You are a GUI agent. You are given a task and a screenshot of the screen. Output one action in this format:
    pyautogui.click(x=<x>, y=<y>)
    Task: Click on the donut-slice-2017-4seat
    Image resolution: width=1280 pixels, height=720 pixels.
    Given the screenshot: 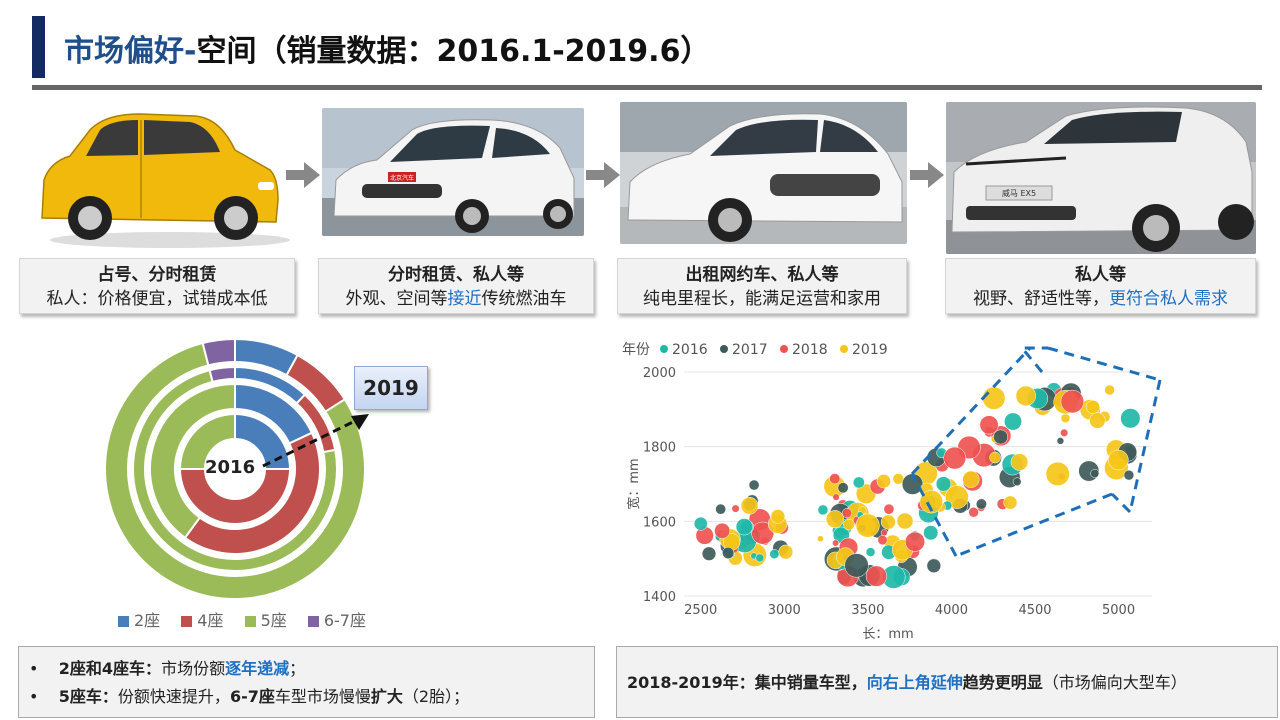 What is the action you would take?
    pyautogui.click(x=252, y=493)
    